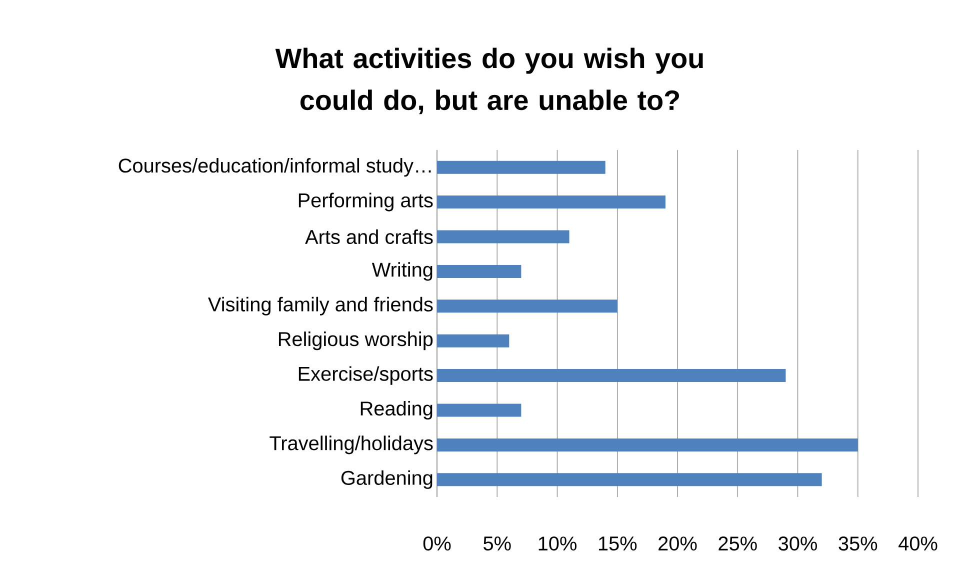  Describe the element at coordinates (497, 543) in the screenshot. I see `x-tick-label: 5%` at that location.